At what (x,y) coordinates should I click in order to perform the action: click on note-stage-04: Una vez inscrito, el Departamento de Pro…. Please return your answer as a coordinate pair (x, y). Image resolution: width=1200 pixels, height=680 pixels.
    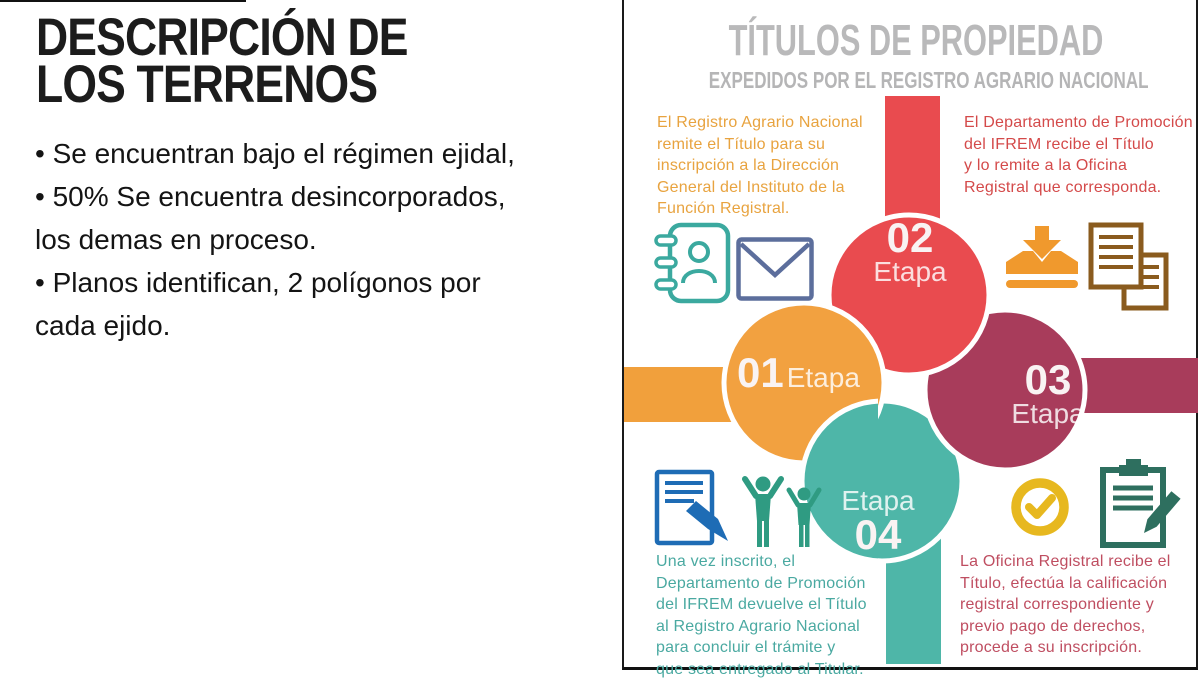
    Looking at the image, I should click on (761, 615).